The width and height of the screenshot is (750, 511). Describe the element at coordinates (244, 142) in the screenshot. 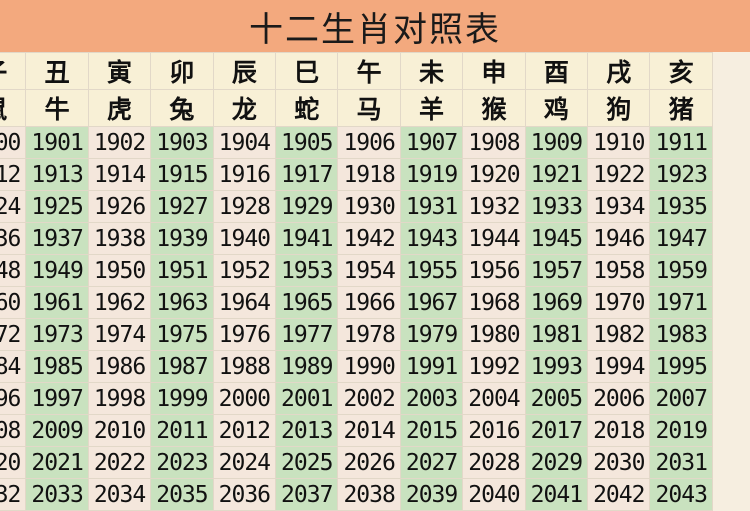

I see `year-cell: 1904` at that location.